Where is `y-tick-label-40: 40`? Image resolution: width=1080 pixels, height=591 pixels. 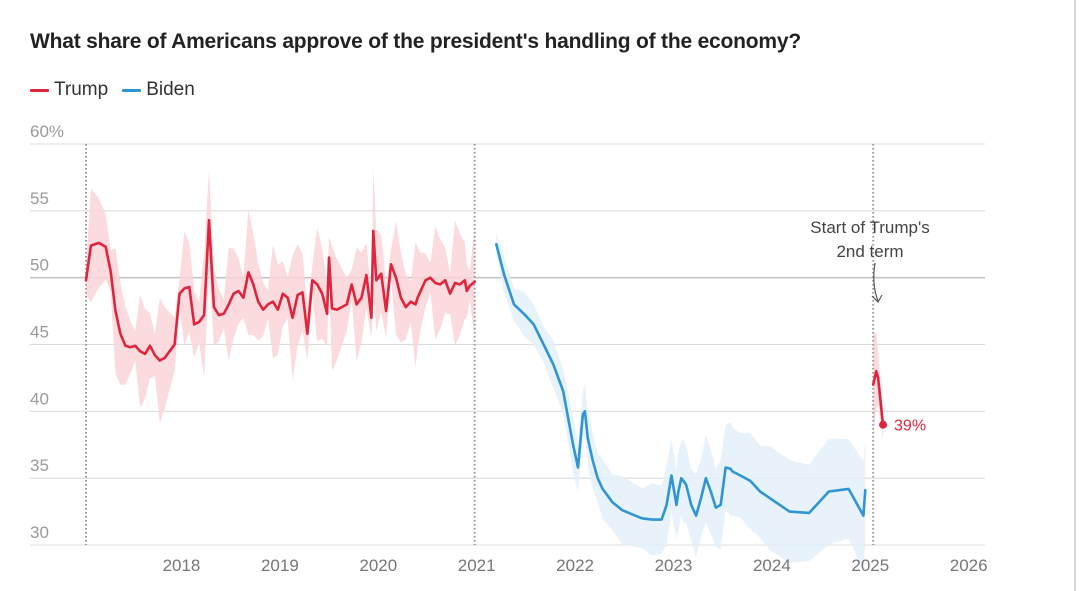
y-tick-label-40: 40 is located at coordinates (39, 398).